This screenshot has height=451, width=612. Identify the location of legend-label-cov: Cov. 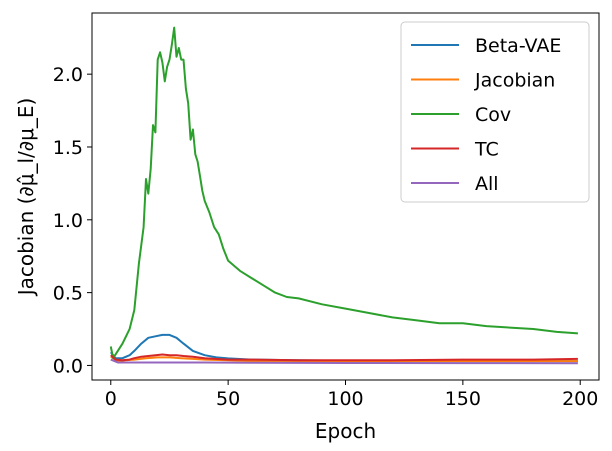
(493, 115).